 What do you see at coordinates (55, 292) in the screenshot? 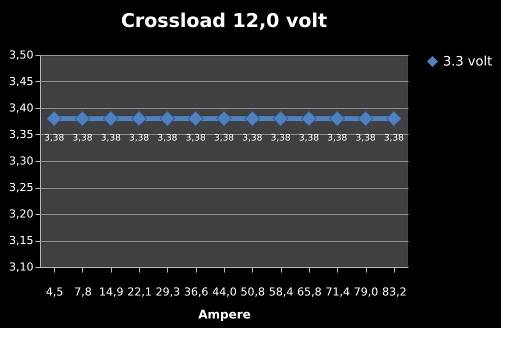
I see `x-tick-label: 4,5` at bounding box center [55, 292].